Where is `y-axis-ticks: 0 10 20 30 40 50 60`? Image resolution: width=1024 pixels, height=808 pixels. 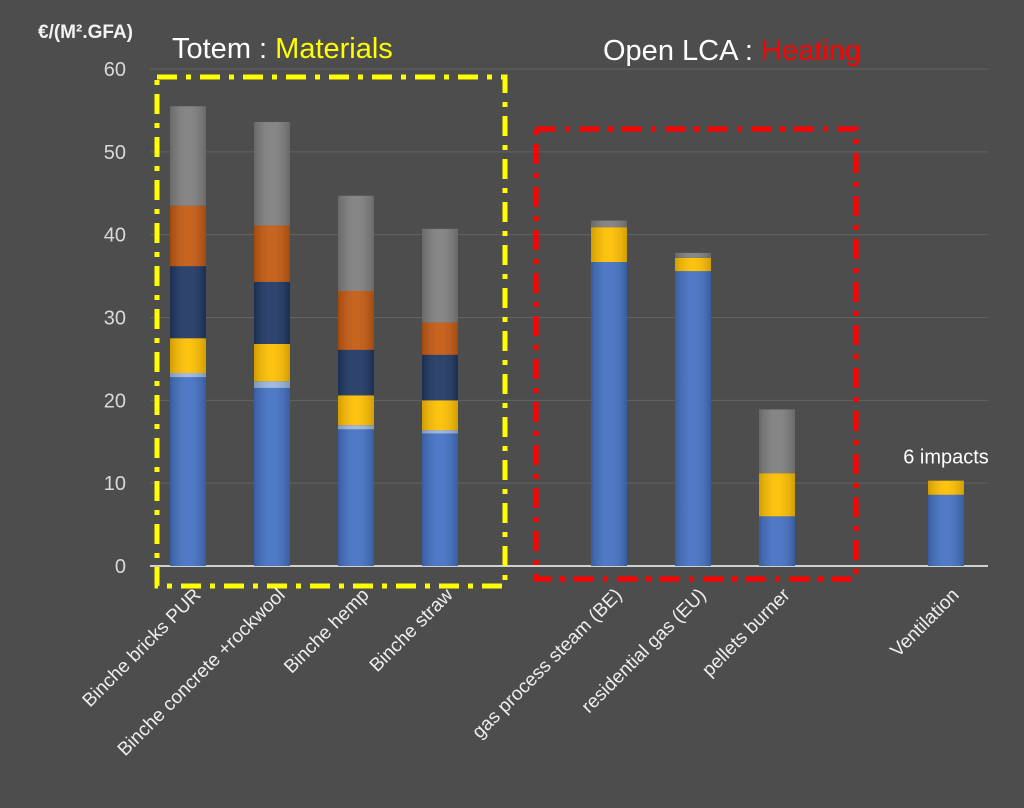
y-axis-ticks: 0 10 20 30 40 50 60 is located at coordinates (115, 318).